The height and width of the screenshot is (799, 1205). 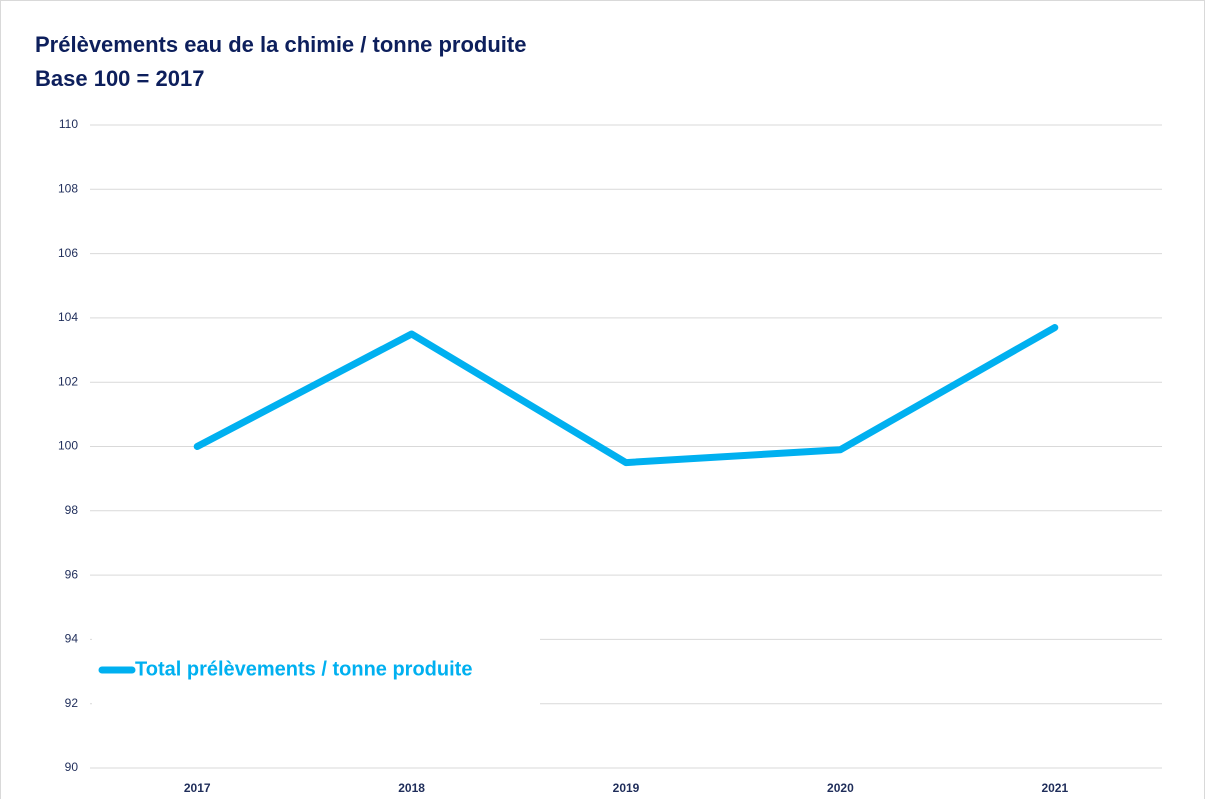 What do you see at coordinates (303, 669) in the screenshot?
I see `legend-label: Total prélèvements / tonne produite` at bounding box center [303, 669].